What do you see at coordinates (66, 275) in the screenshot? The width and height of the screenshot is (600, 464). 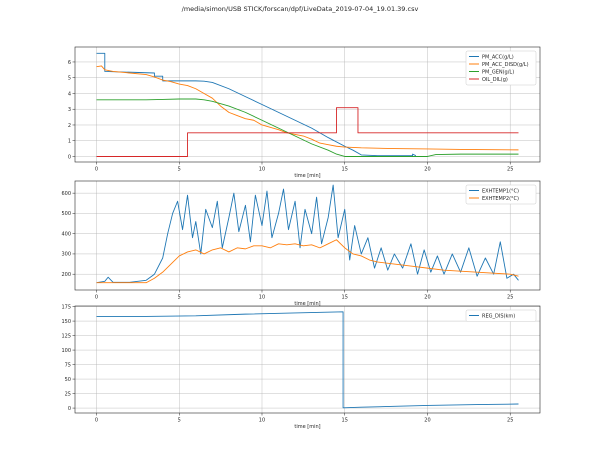 I see `y-tick-label: 200` at bounding box center [66, 275].